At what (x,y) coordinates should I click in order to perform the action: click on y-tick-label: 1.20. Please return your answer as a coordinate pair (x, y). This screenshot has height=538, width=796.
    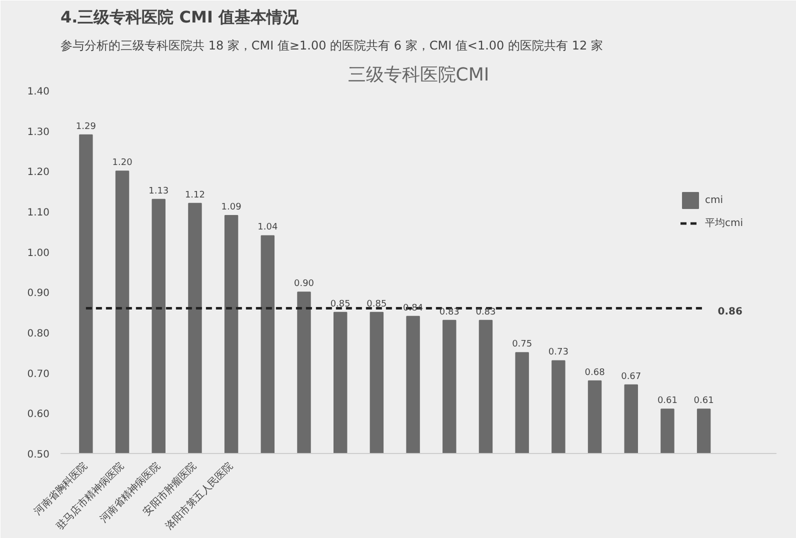
    Looking at the image, I should click on (38, 172).